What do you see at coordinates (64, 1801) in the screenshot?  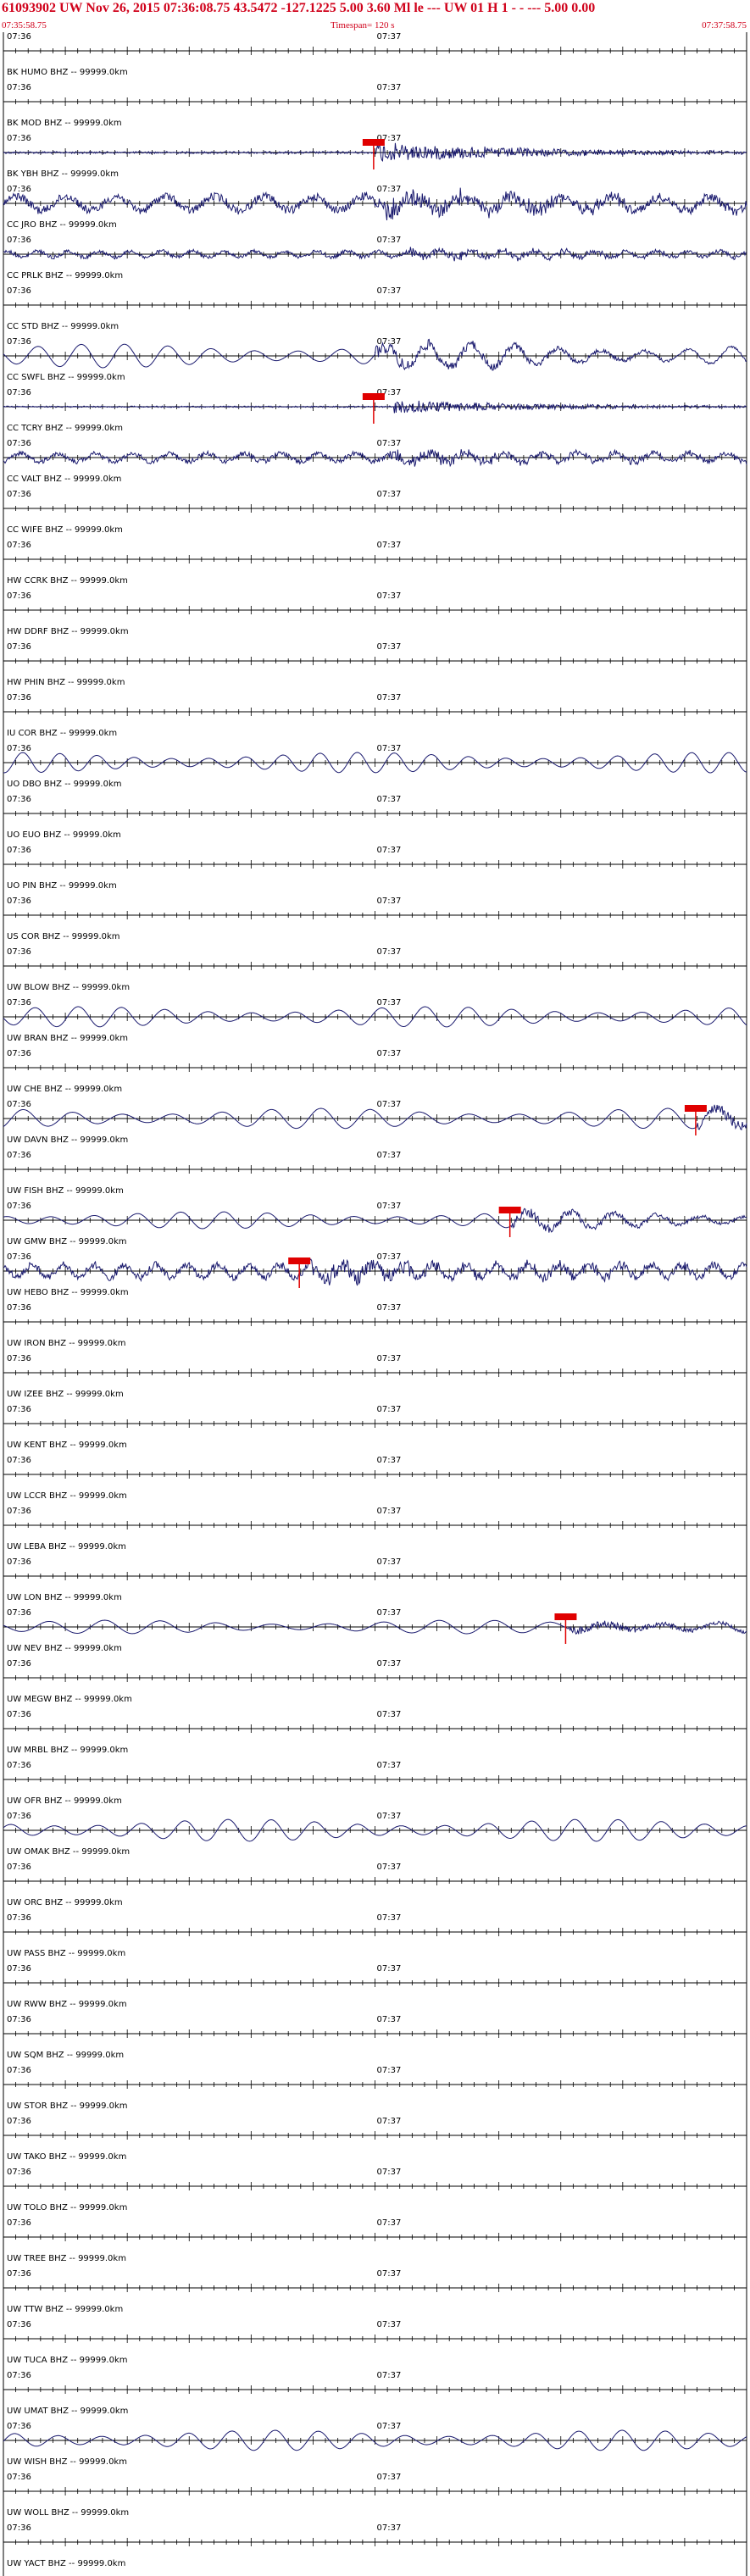 I see `station-label: UW OFR BHZ -- 99999.0km` at bounding box center [64, 1801].